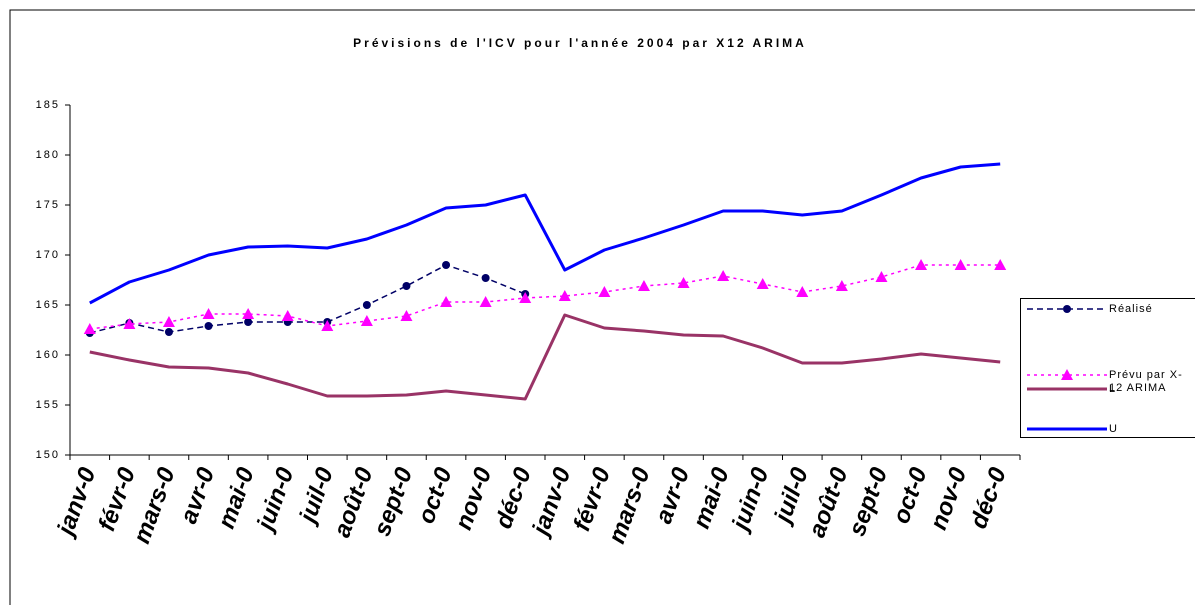  I want to click on y-tick-label: 170, so click(48, 255).